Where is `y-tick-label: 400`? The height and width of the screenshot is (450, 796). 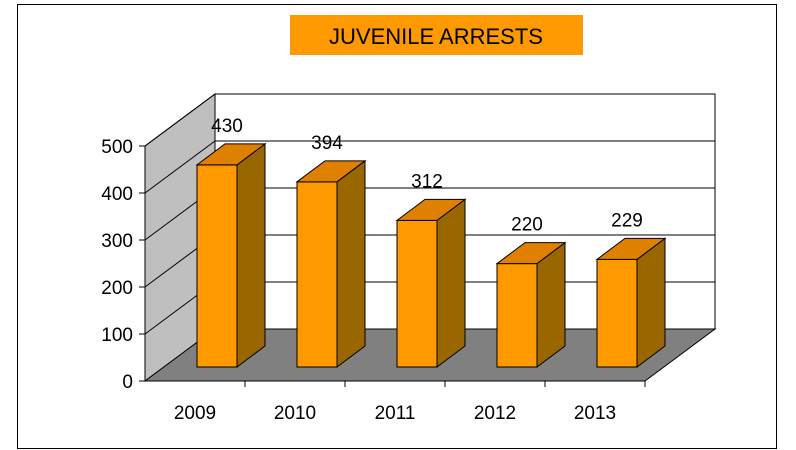
y-tick-label: 400 is located at coordinates (117, 194).